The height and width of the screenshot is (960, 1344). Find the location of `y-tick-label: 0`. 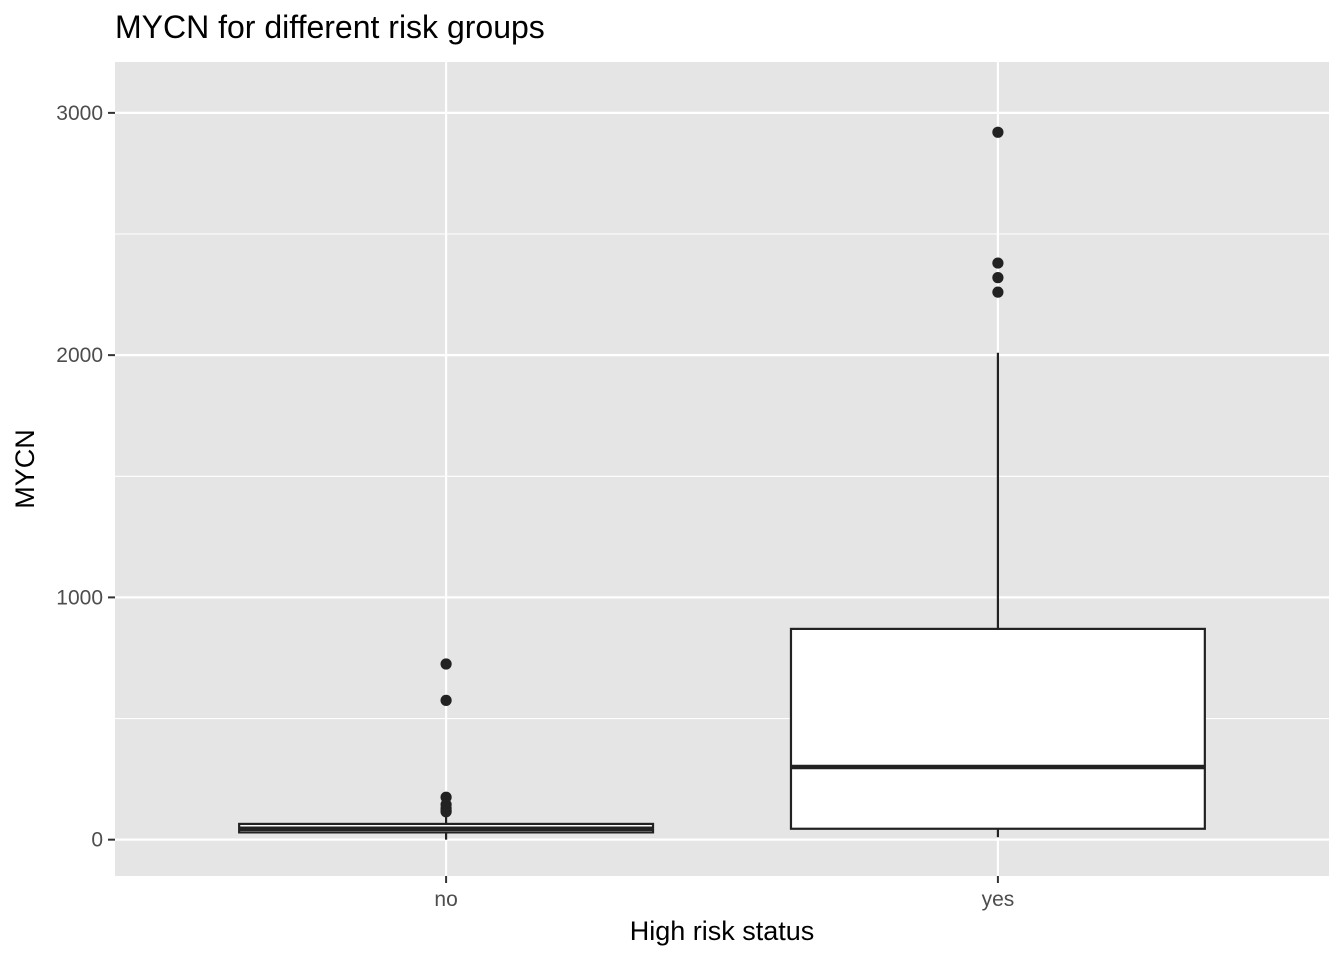

y-tick-label: 0 is located at coordinates (97, 840).